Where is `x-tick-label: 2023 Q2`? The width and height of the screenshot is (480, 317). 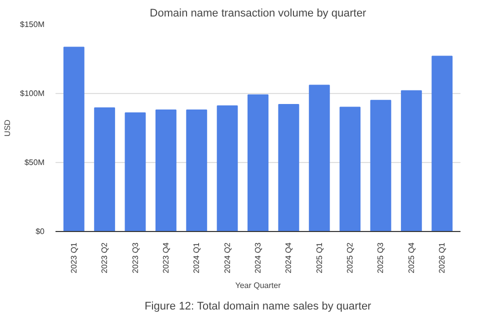 x-tick-label: 2023 Q2 is located at coordinates (105, 258).